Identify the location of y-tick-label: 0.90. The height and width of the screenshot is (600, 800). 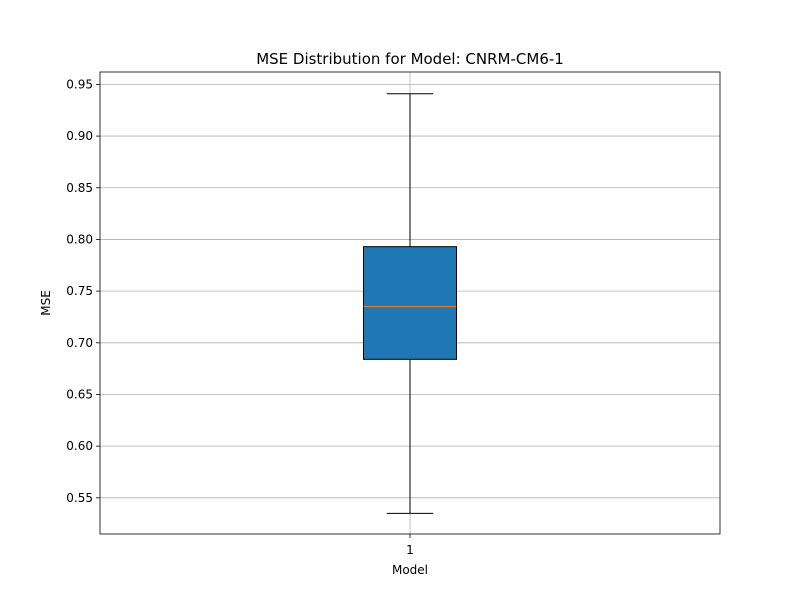
(79, 136).